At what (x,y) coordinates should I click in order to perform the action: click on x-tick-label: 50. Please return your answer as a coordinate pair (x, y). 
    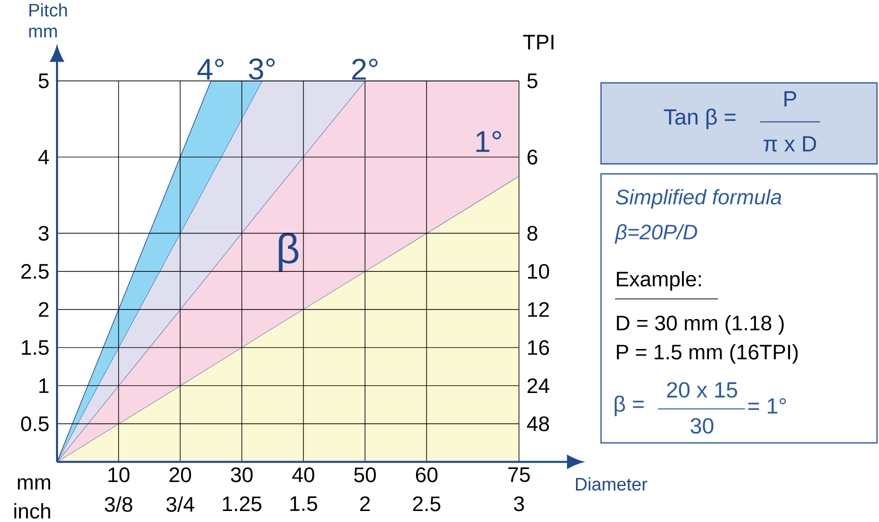
    Looking at the image, I should click on (365, 474).